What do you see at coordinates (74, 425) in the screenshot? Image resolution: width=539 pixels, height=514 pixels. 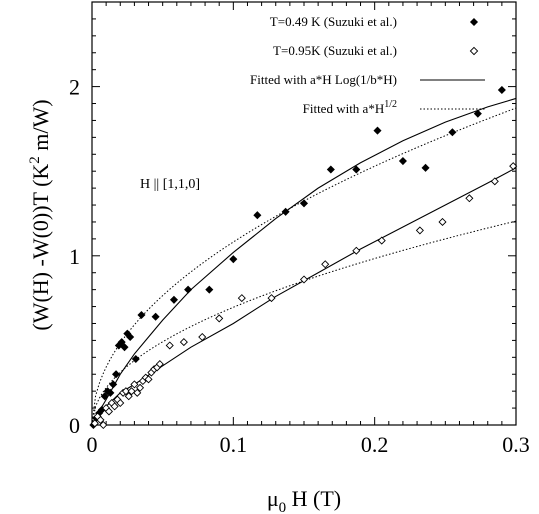 I see `y-tick-label: 0` at bounding box center [74, 425].